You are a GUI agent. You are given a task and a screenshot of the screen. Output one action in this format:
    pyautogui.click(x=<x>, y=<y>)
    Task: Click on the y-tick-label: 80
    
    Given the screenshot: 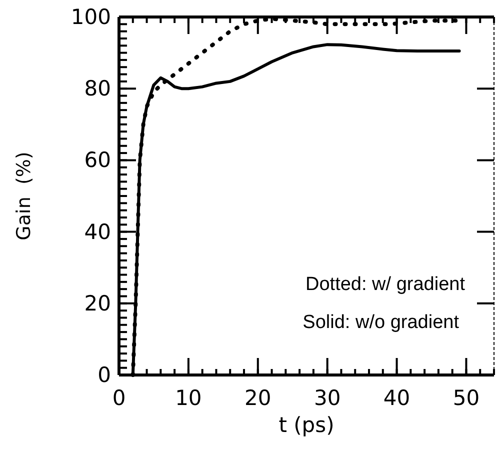 What is the action you would take?
    pyautogui.click(x=97, y=88)
    